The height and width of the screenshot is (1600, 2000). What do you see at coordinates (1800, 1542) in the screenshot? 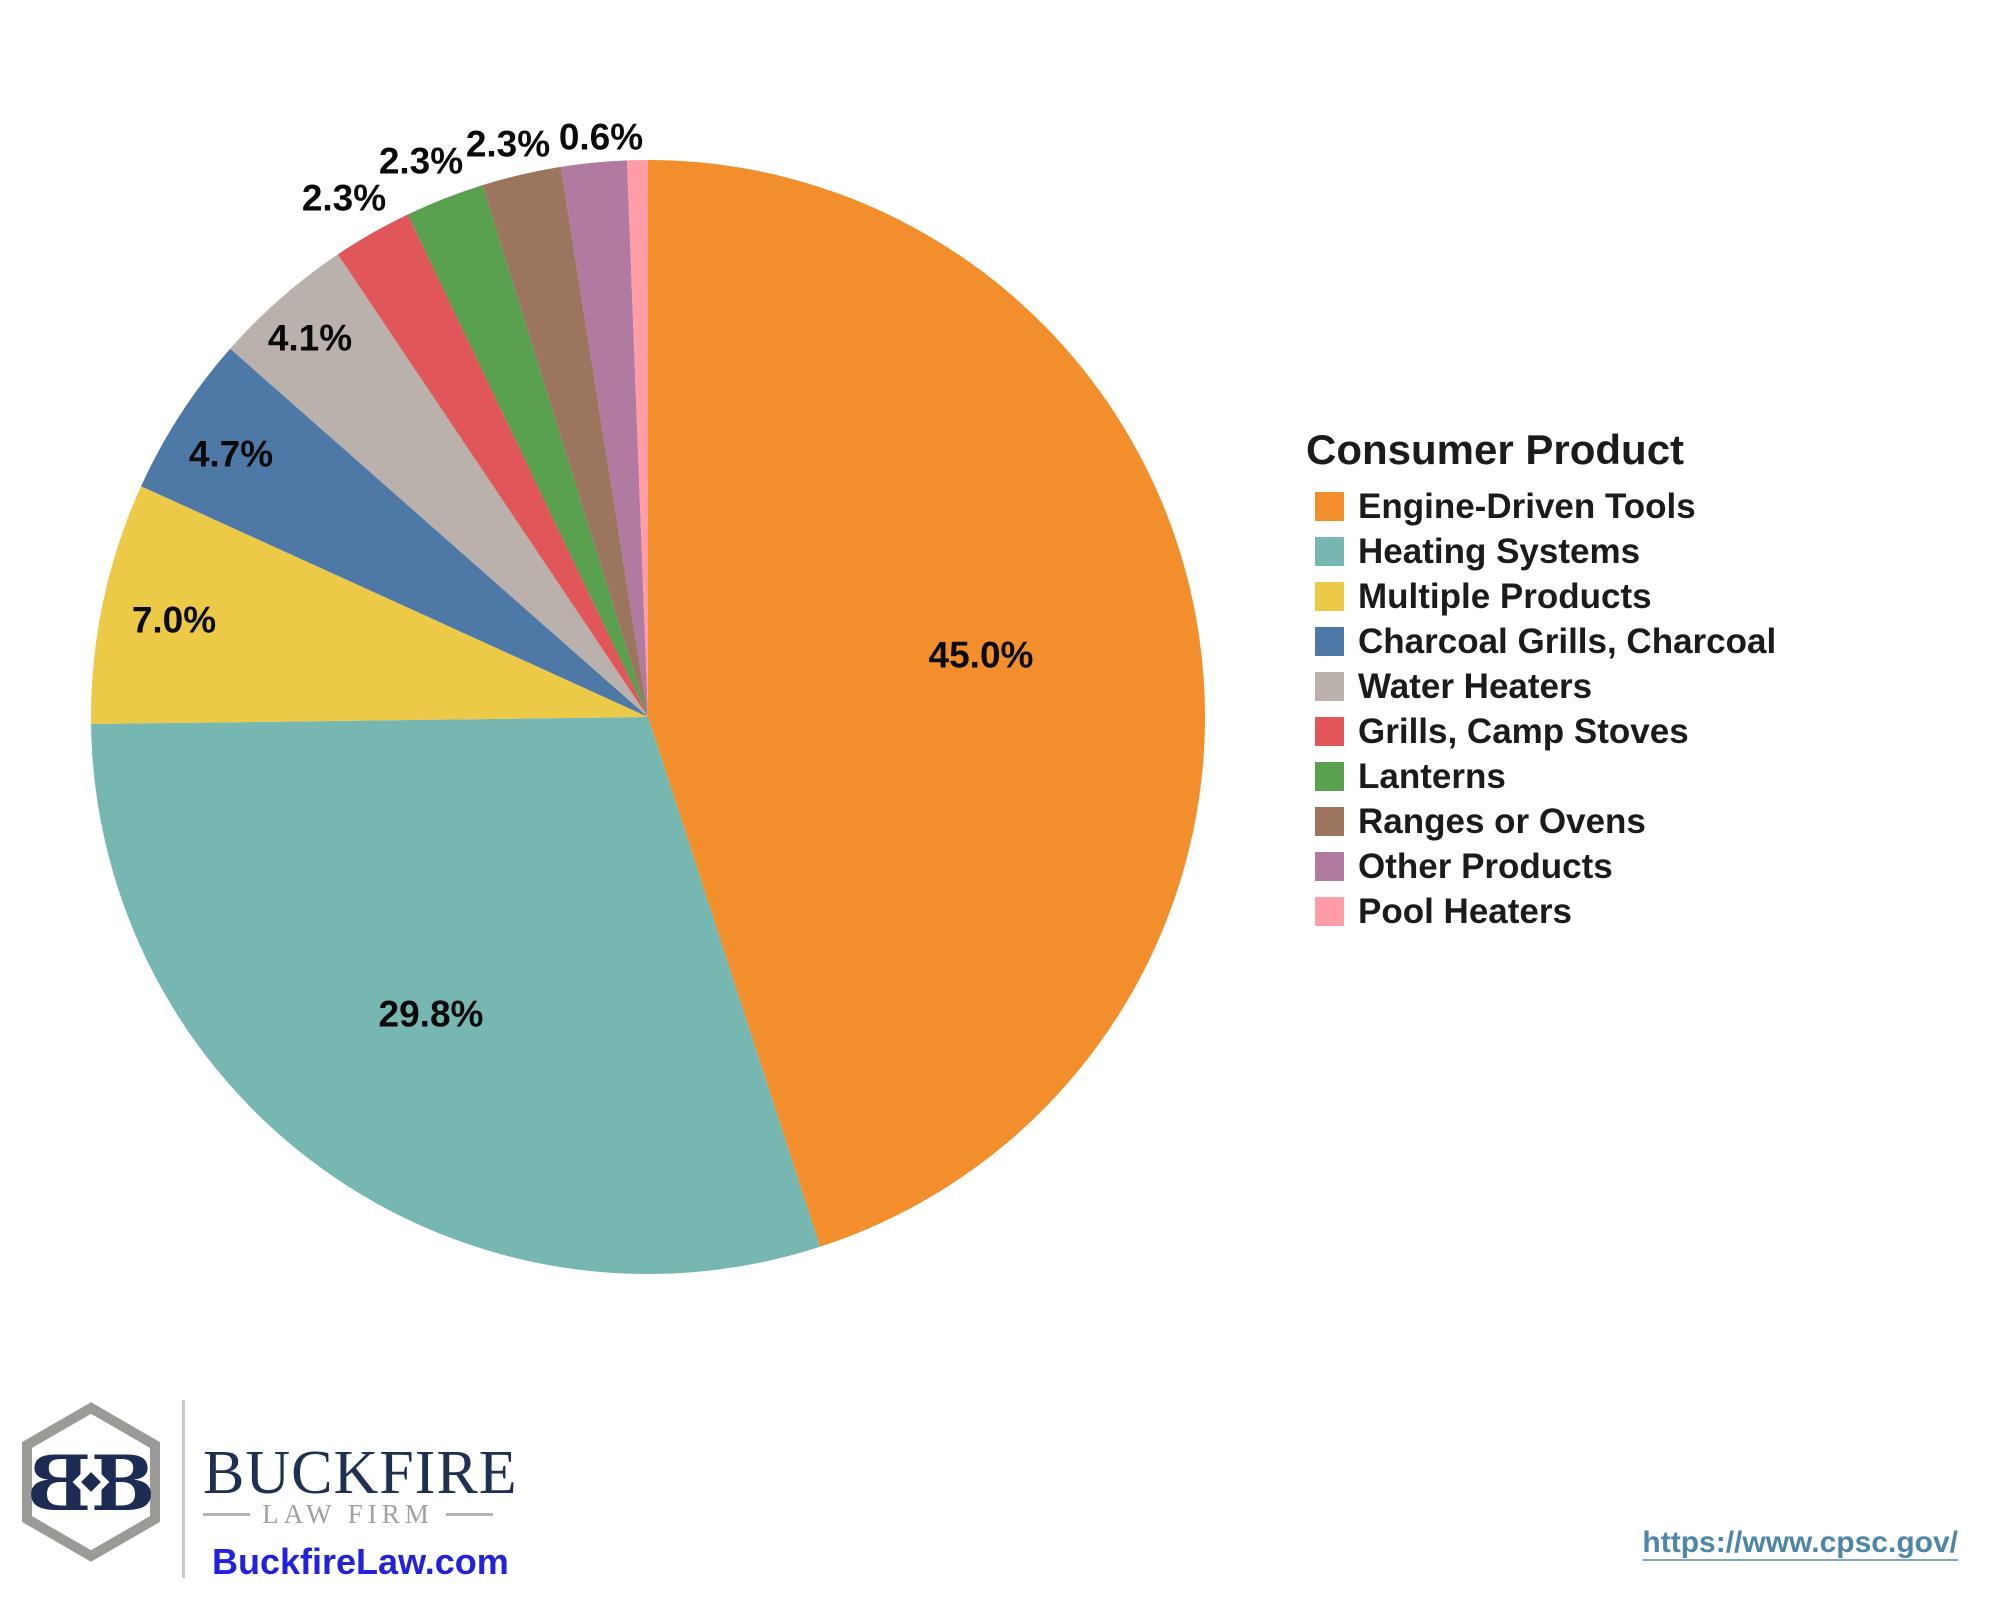
I see `cpsc-source-link: https://www.cpsc.gov/` at bounding box center [1800, 1542].